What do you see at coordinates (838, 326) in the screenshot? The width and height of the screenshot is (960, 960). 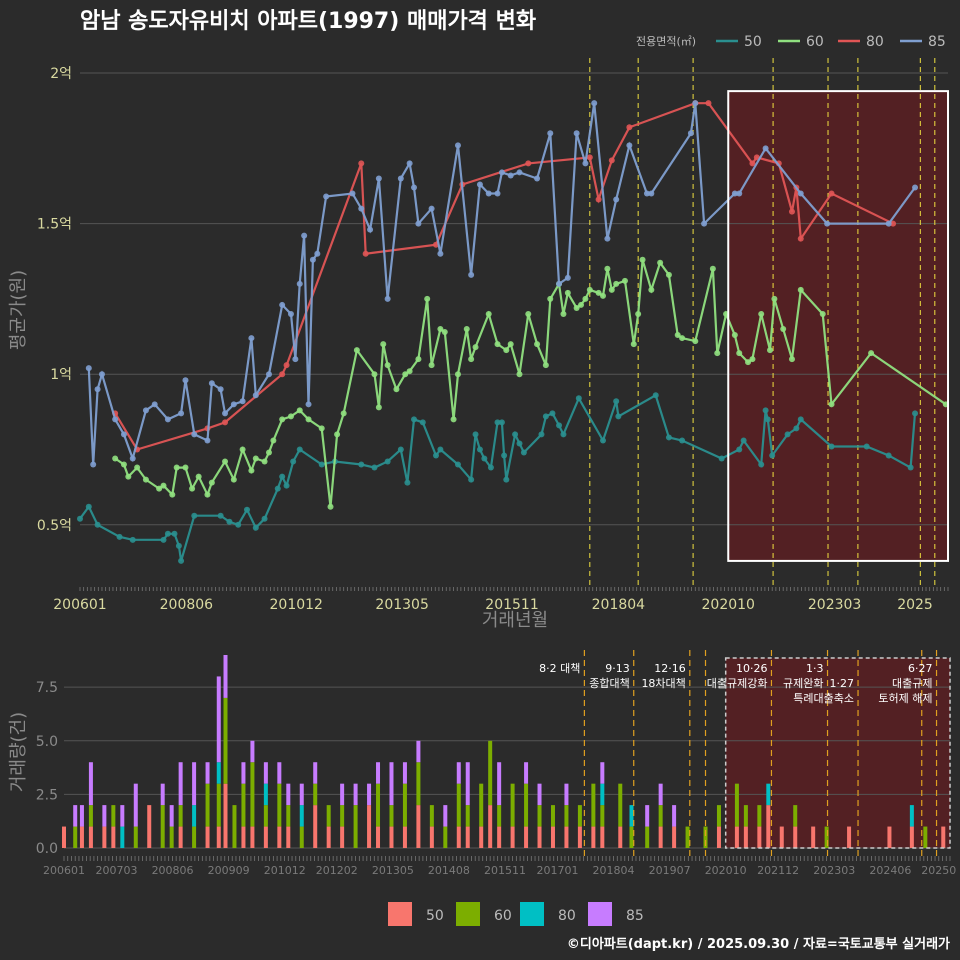 I see `highlight-box` at bounding box center [838, 326].